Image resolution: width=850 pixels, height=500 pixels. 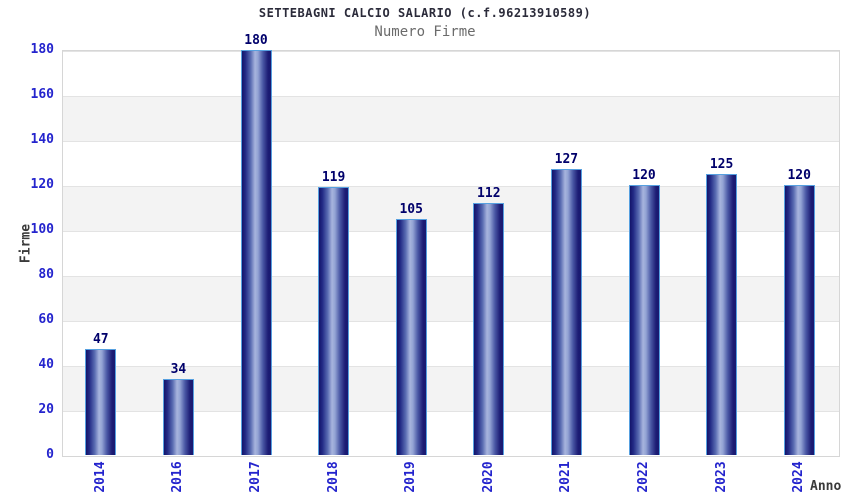 I want to click on y-tick-label: 100, so click(x=42, y=229).